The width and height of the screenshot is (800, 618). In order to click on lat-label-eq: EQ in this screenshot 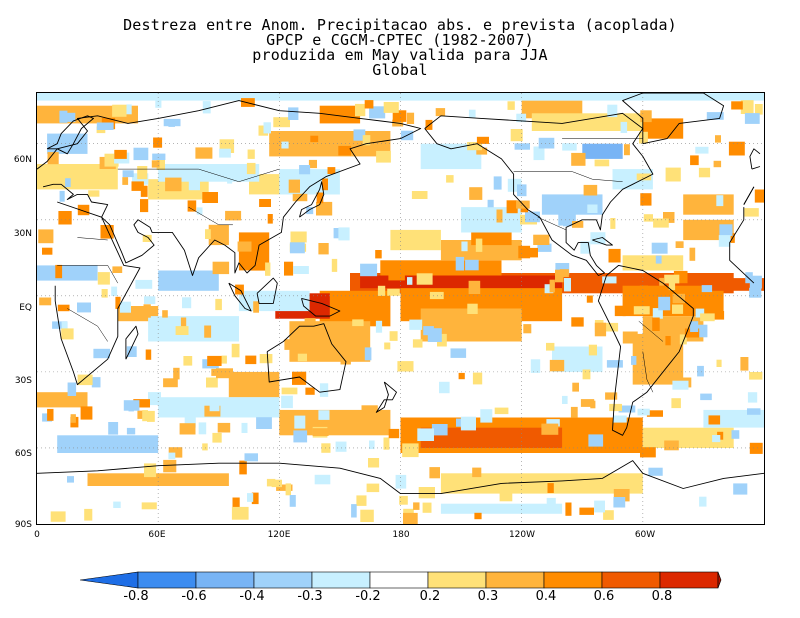, I will do `click(25, 308)`.